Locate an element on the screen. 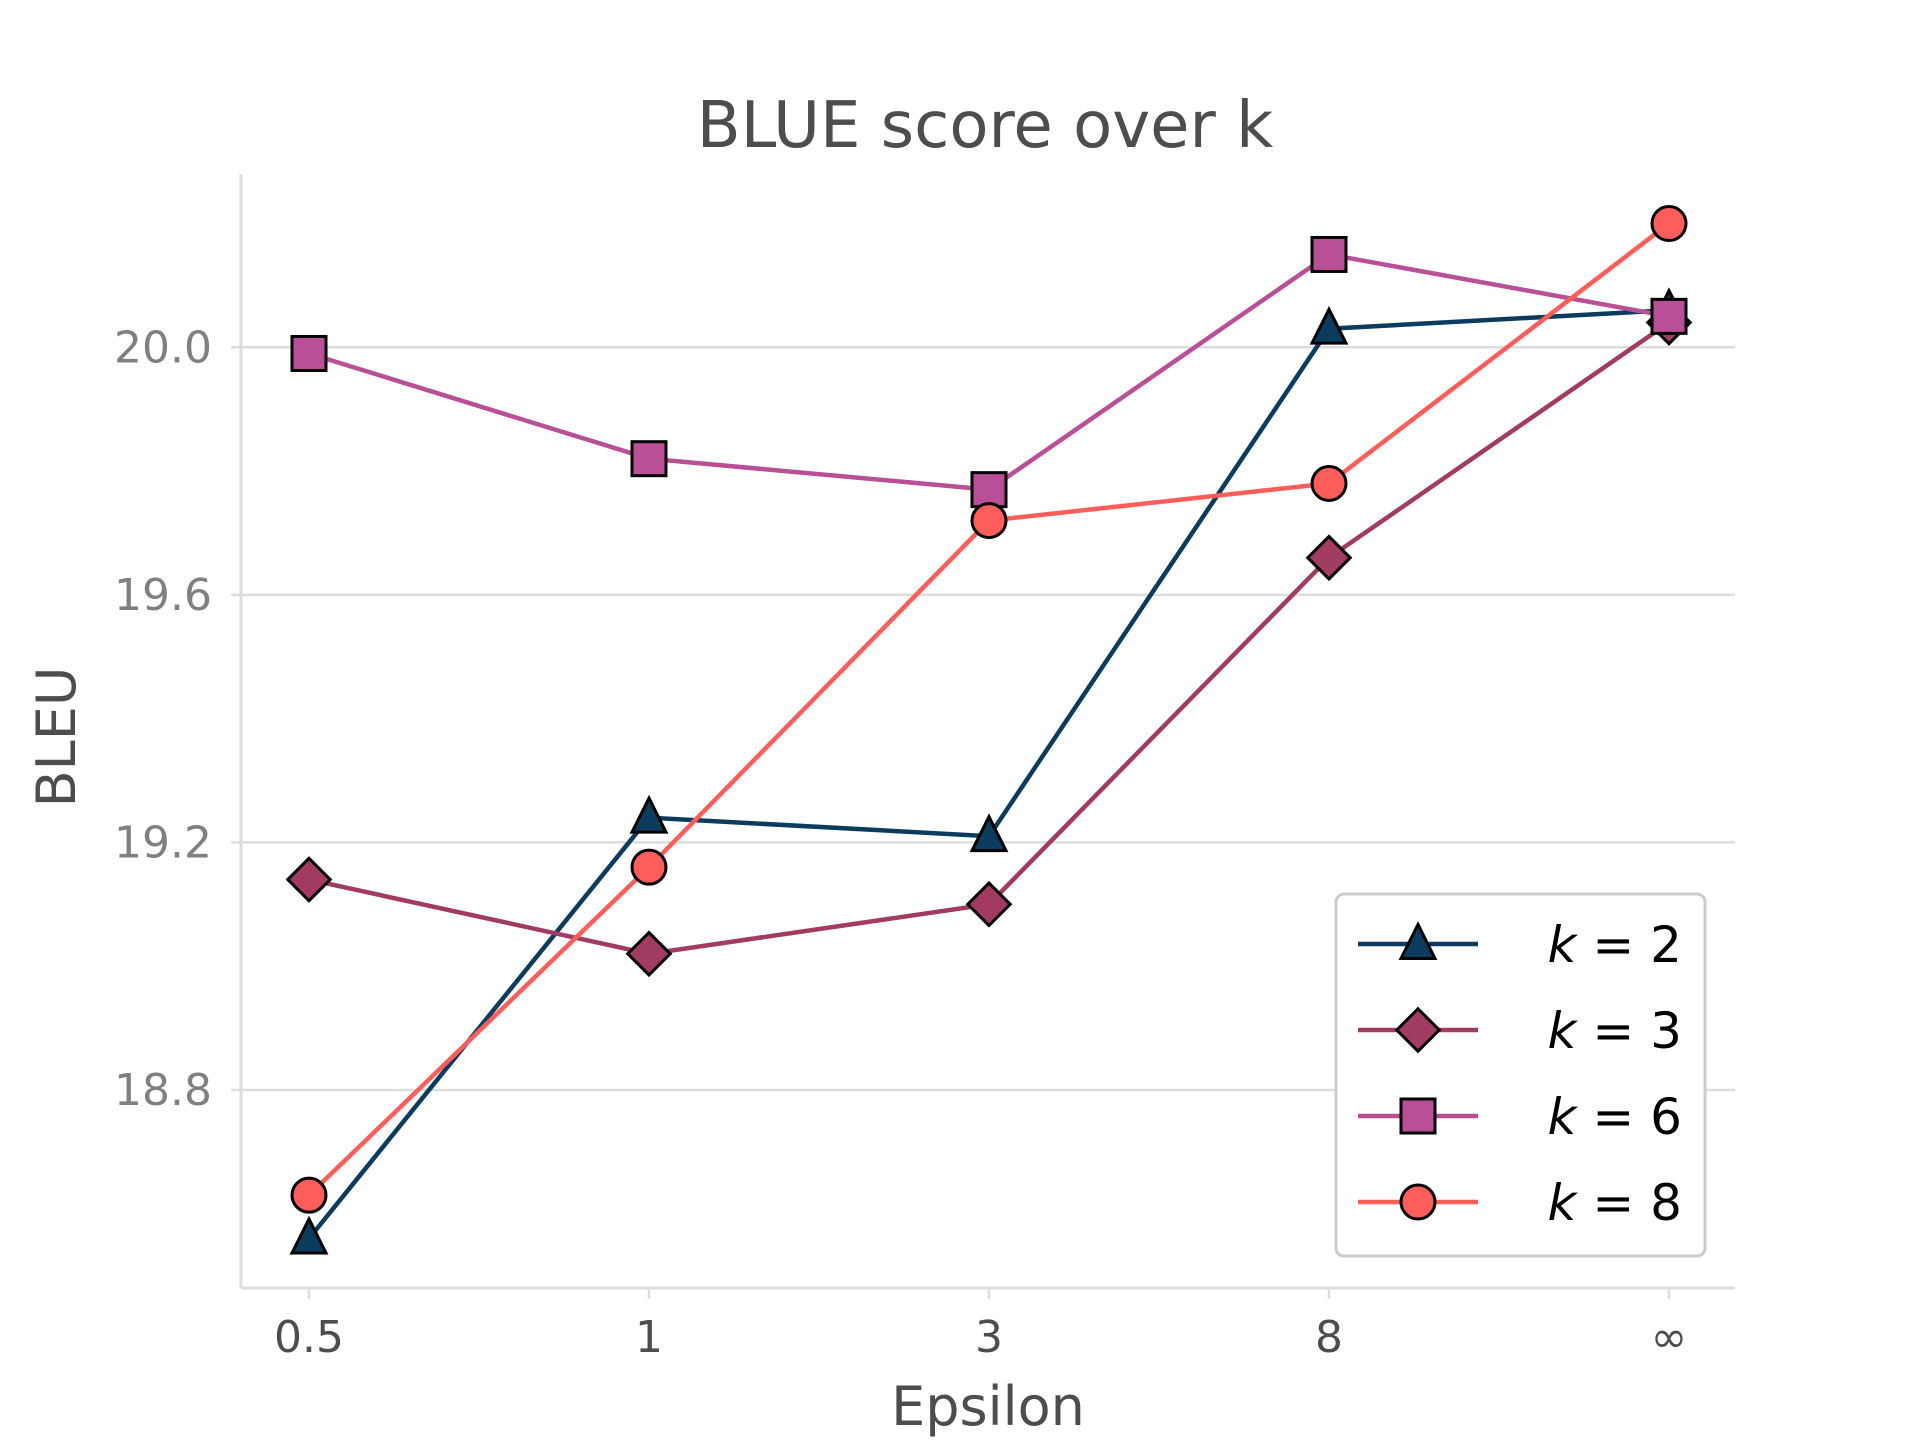 Image resolution: width=1920 pixels, height=1440 pixels. legend-frame is located at coordinates (1520, 1075).